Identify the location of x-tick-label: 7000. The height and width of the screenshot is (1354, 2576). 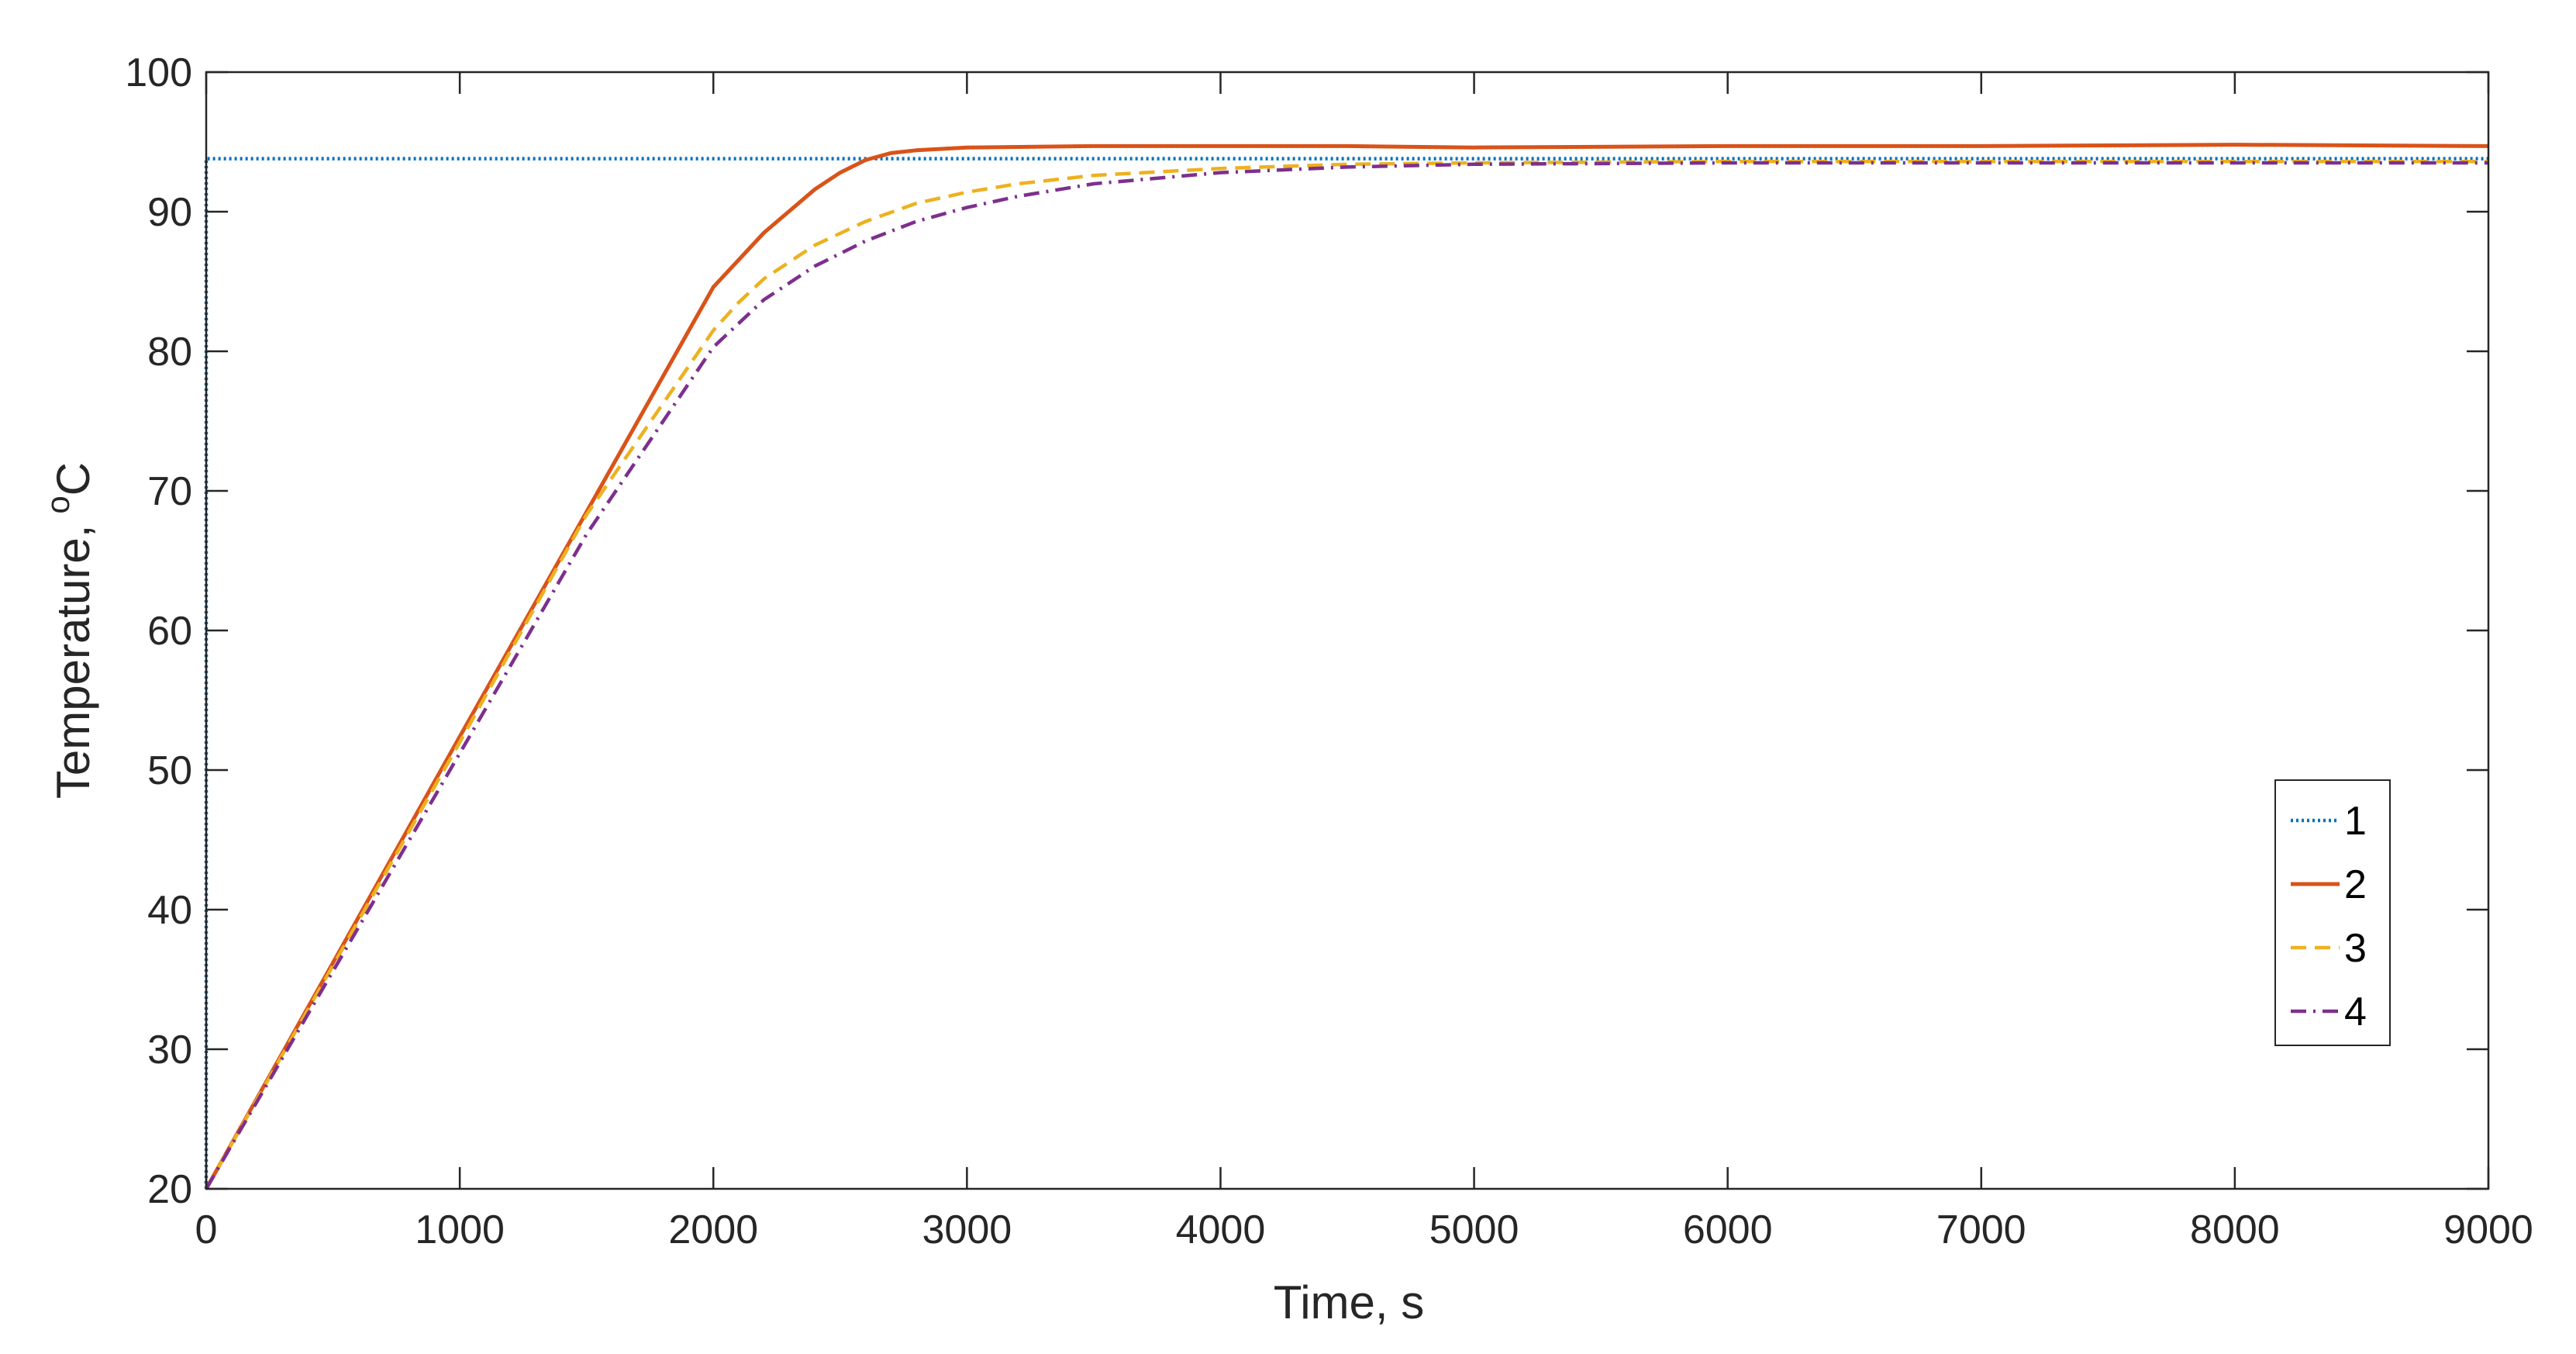
(1981, 1229).